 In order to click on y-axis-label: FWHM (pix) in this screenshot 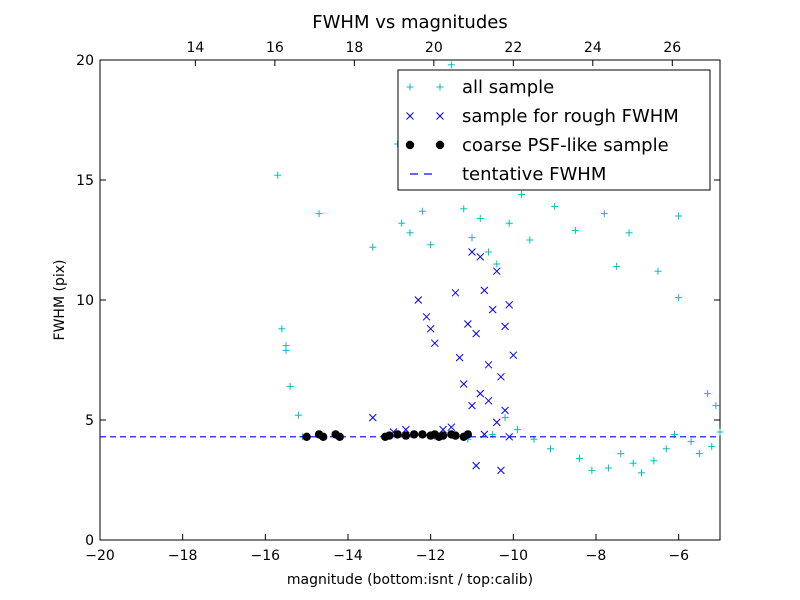, I will do `click(60, 300)`.